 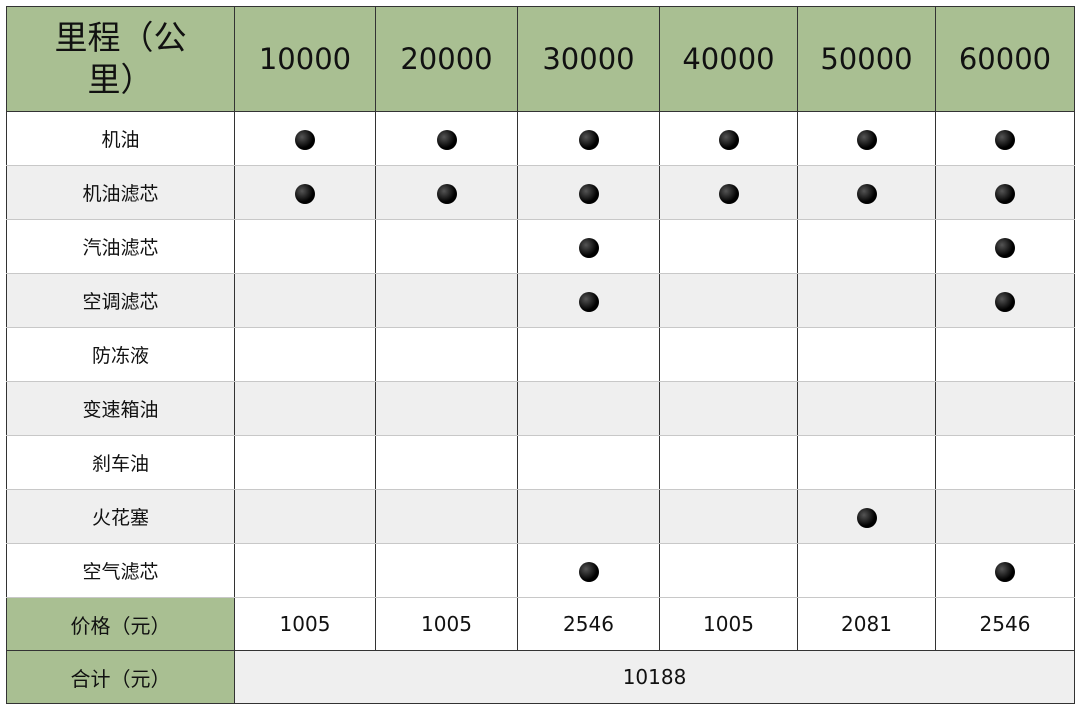 I want to click on item-name: 汽油滤芯, so click(x=120, y=246).